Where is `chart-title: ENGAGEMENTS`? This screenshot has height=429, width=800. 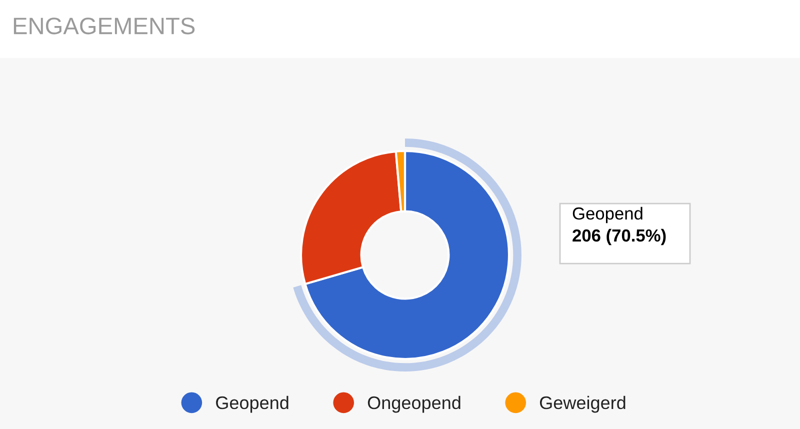
chart-title: ENGAGEMENTS is located at coordinates (104, 26).